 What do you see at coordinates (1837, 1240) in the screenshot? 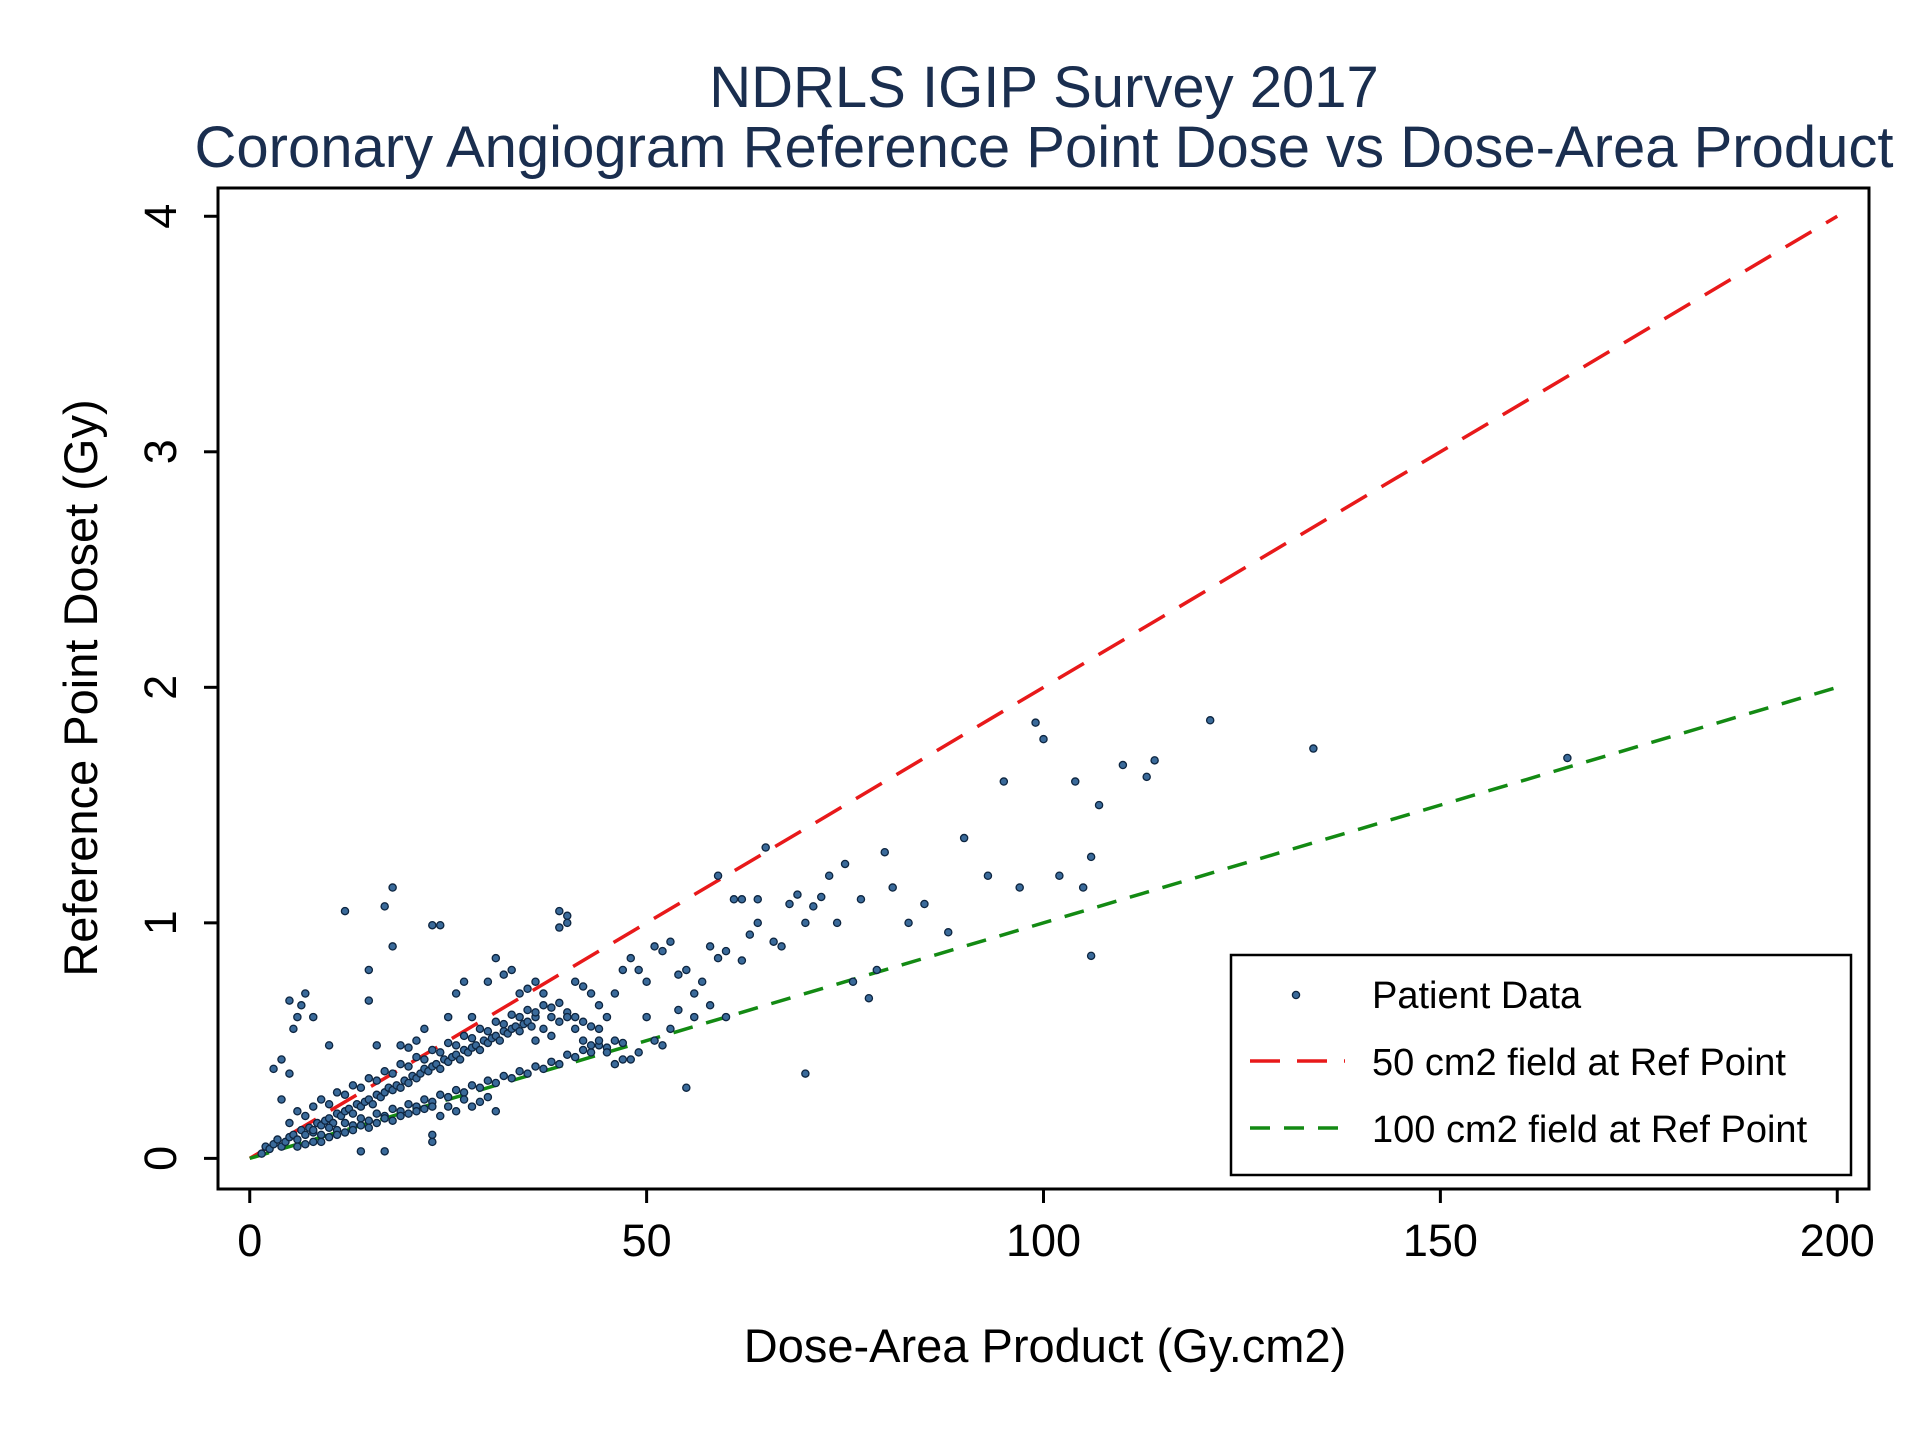
I see `x-tick-label: 200` at bounding box center [1837, 1240].